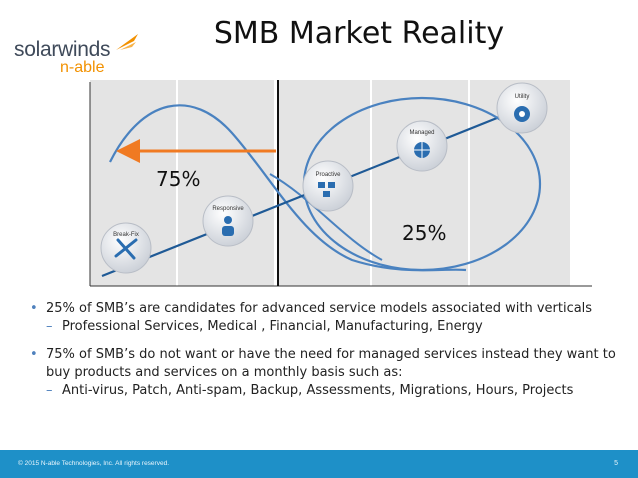 The height and width of the screenshot is (478, 638). I want to click on logo-sunburst-icon, so click(127, 42).